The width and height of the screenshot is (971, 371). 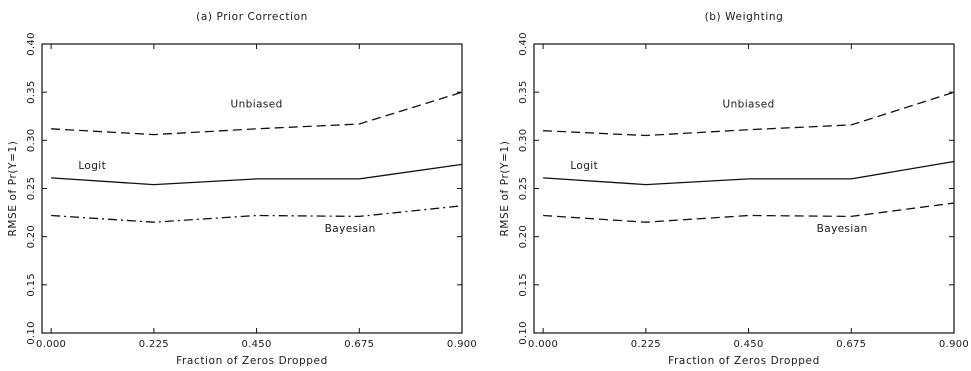 I want to click on chart-title: (a) Prior Correction, so click(x=252, y=17).